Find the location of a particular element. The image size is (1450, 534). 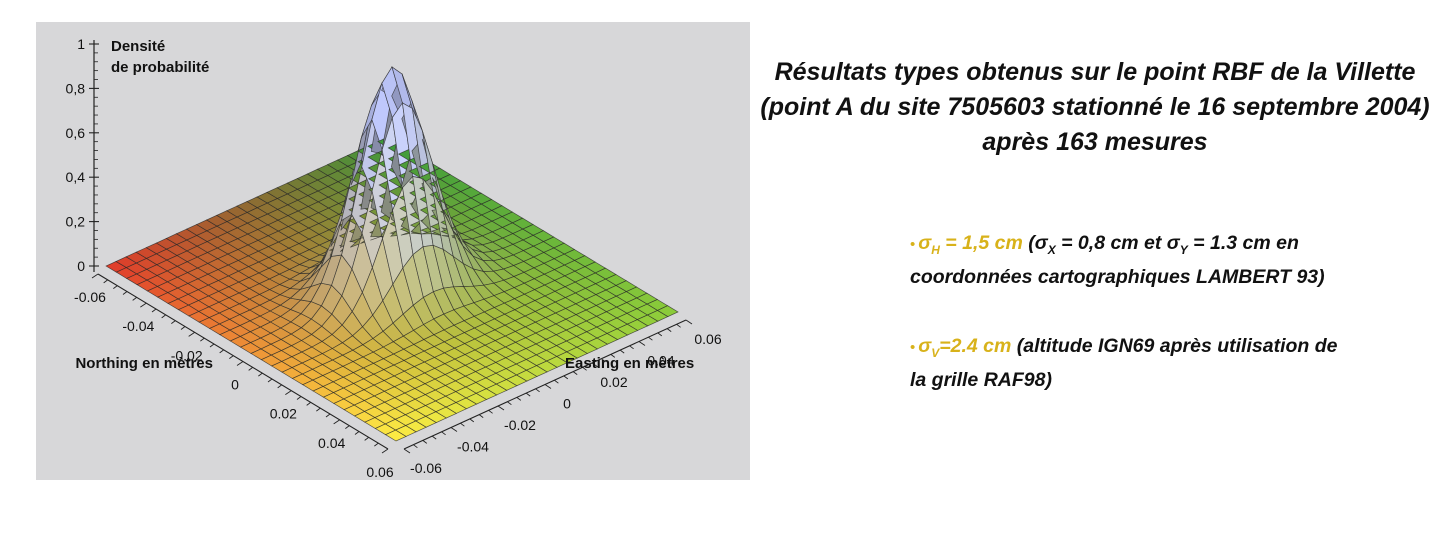

z-axis-title: Densité is located at coordinates (138, 46).